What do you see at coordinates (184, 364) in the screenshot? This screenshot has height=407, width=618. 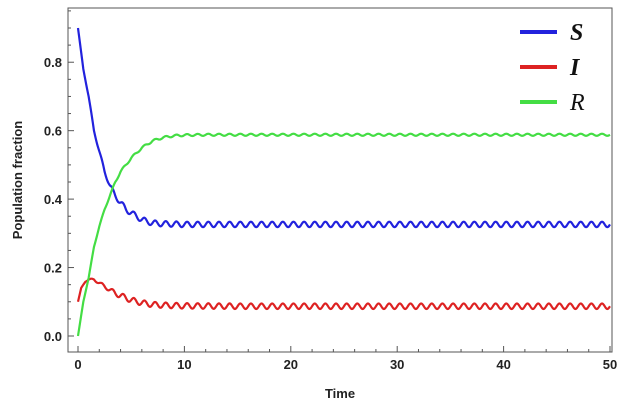 I see `x-tick-label: 10` at bounding box center [184, 364].